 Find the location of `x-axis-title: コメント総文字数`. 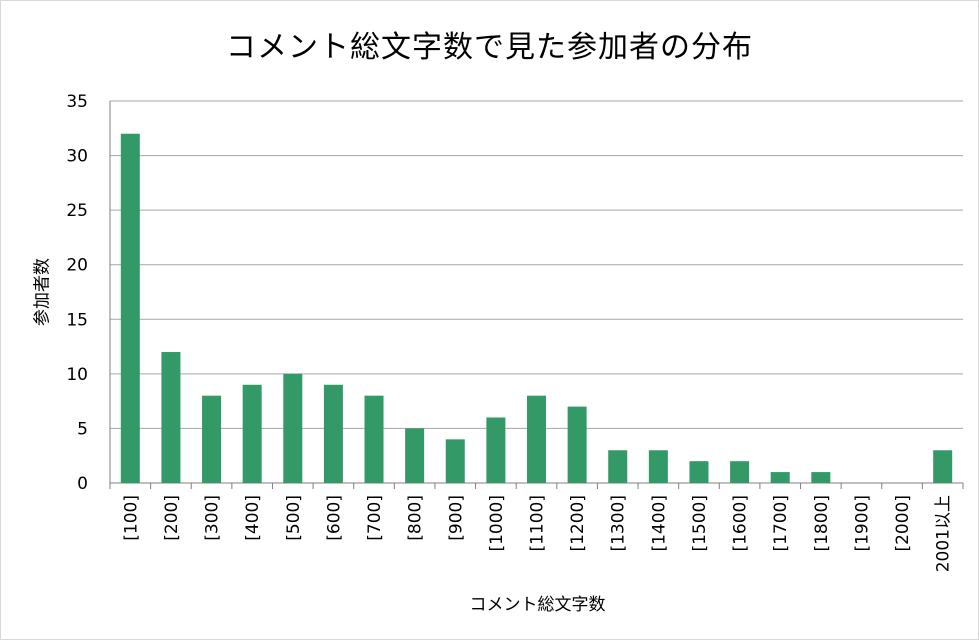

x-axis-title: コメント総文字数 is located at coordinates (537, 605).